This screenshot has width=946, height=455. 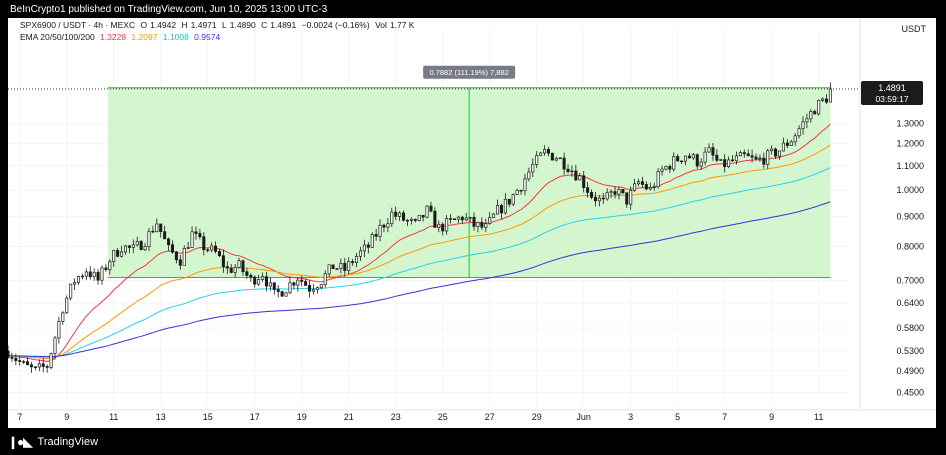 What do you see at coordinates (163, 25) in the screenshot?
I see `open-value: 1.4942` at bounding box center [163, 25].